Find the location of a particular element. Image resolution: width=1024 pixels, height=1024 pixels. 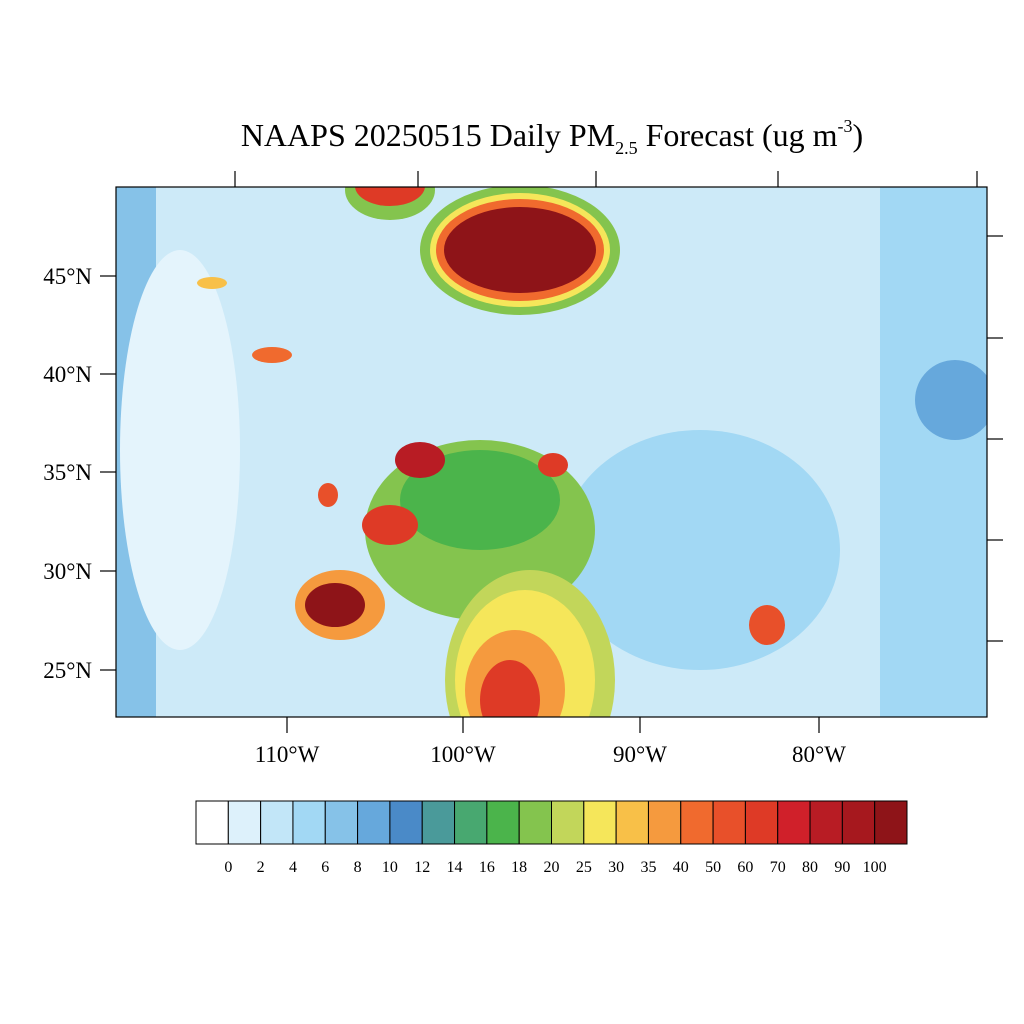

title-middle: Forecast (ug m is located at coordinates (738, 135).